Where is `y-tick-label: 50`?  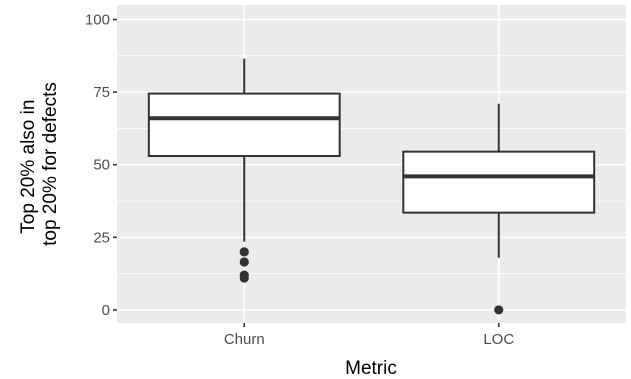 y-tick-label: 50 is located at coordinates (101, 165).